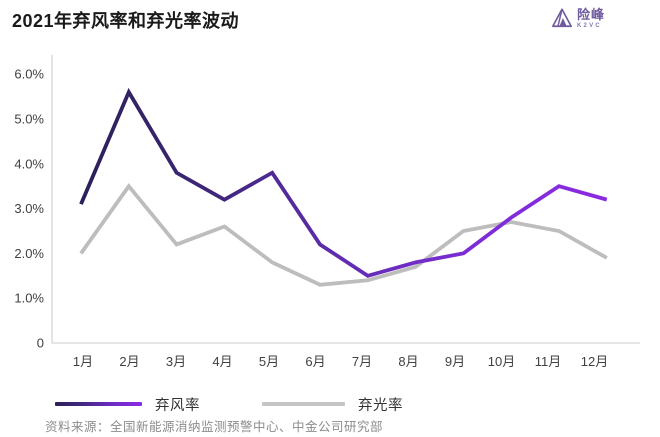  I want to click on y-tick-label: 4.0%, so click(29, 163).